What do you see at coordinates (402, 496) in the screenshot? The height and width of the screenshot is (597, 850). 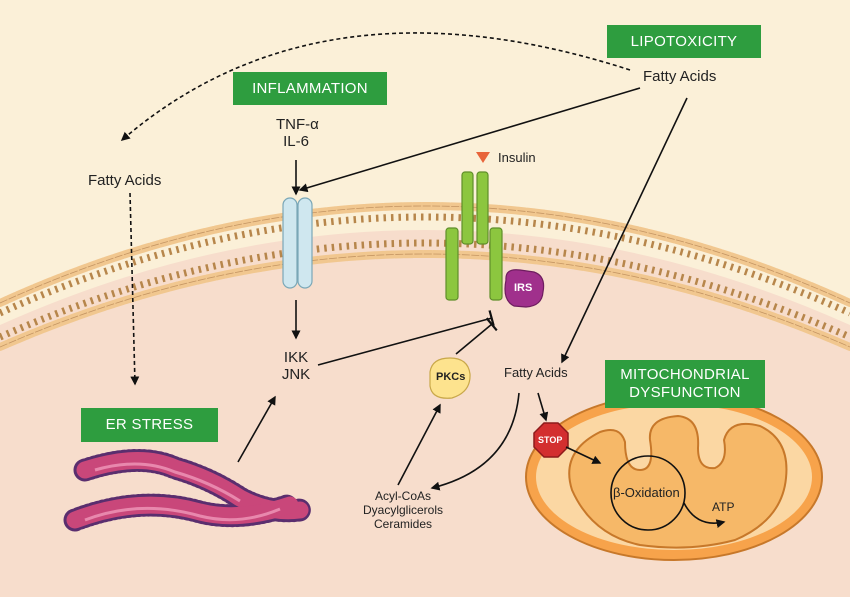 I see `acyl-coas-label: Acyl-CoAs` at bounding box center [402, 496].